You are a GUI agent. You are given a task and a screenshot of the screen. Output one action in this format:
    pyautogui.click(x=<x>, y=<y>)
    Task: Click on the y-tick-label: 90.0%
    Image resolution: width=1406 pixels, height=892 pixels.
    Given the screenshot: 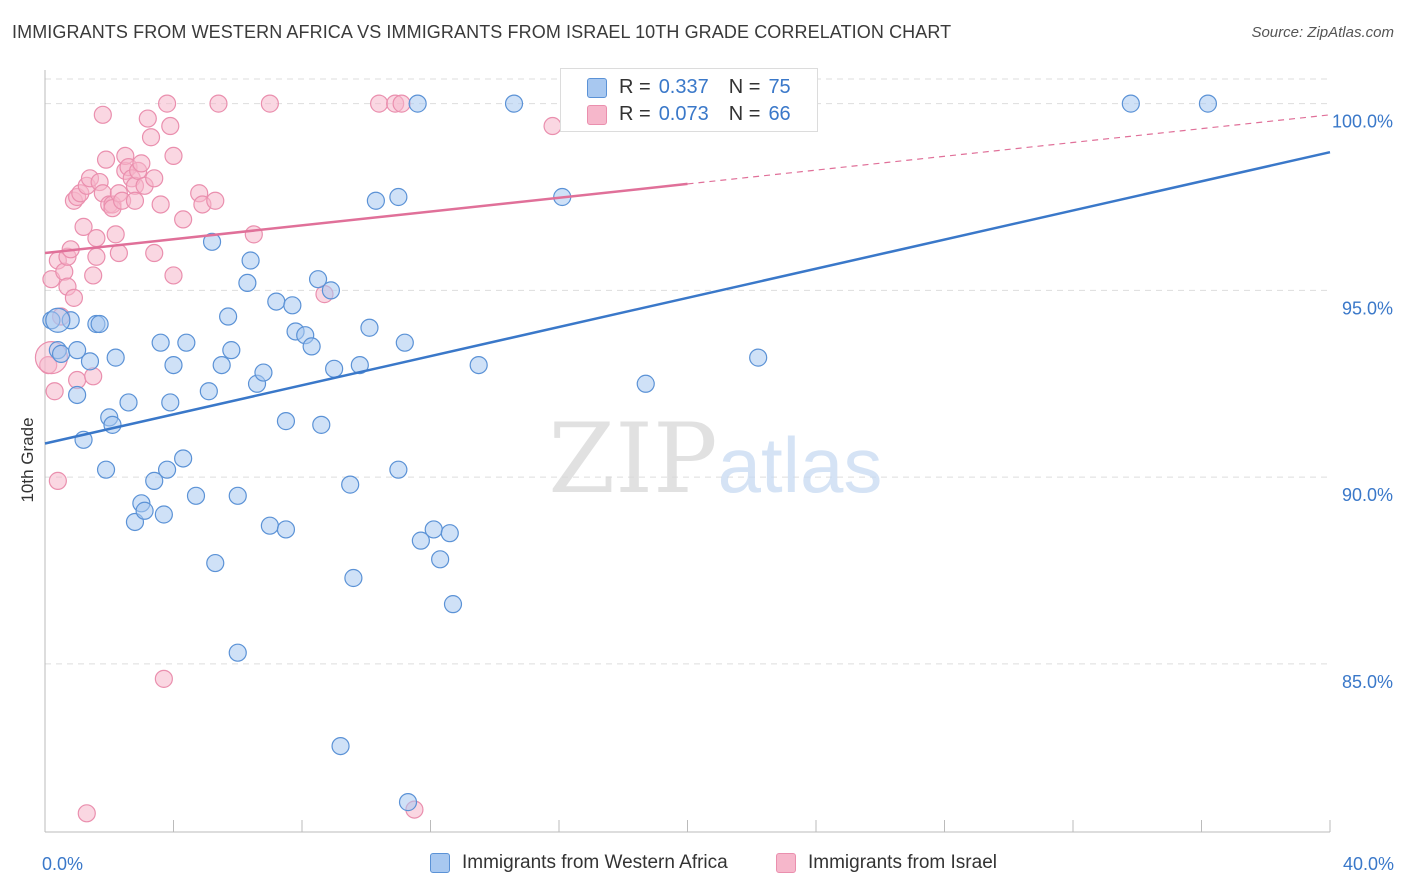 What is the action you would take?
    pyautogui.click(x=1367, y=495)
    